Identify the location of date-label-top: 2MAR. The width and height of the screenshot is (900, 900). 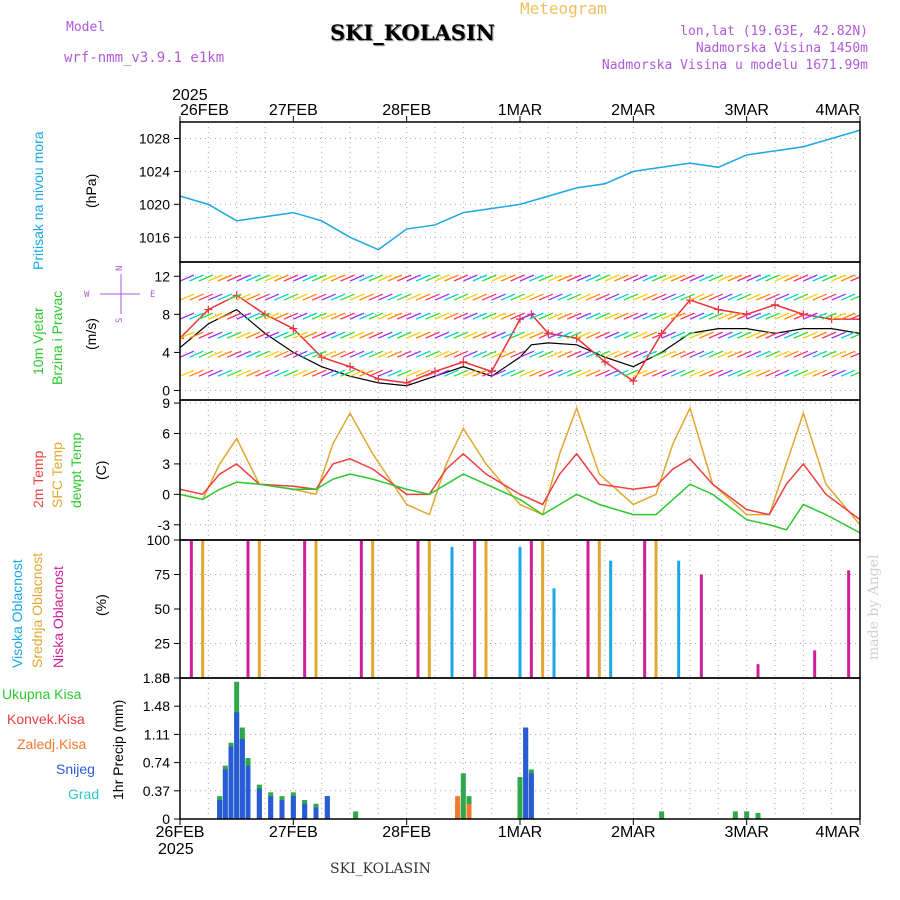
(633, 110).